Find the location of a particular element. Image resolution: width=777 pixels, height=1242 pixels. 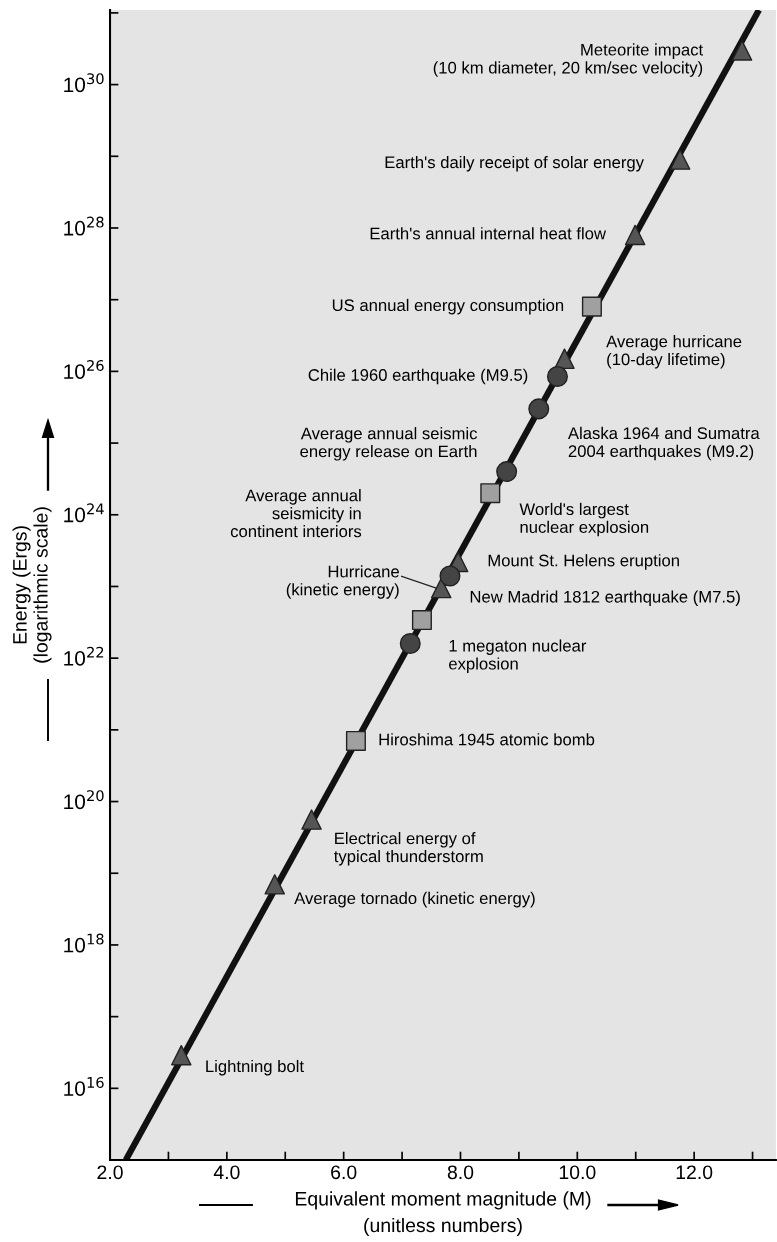

y-axis-title: Energy (Ergs) (logarithmic scale) is located at coordinates (32, 585).